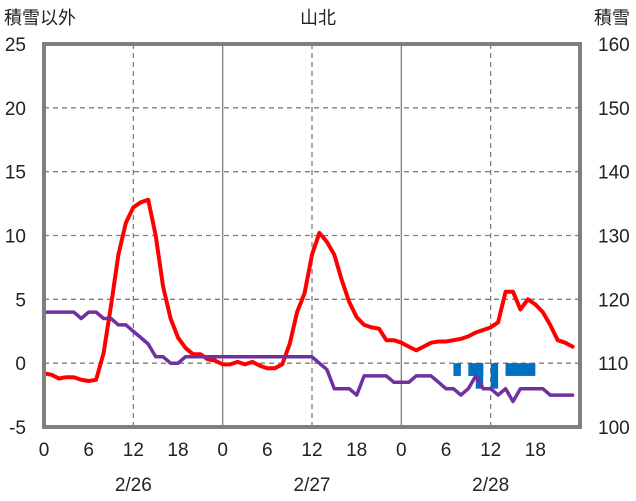 The image size is (636, 501). What do you see at coordinates (490, 485) in the screenshot?
I see `date-label: 2/28` at bounding box center [490, 485].